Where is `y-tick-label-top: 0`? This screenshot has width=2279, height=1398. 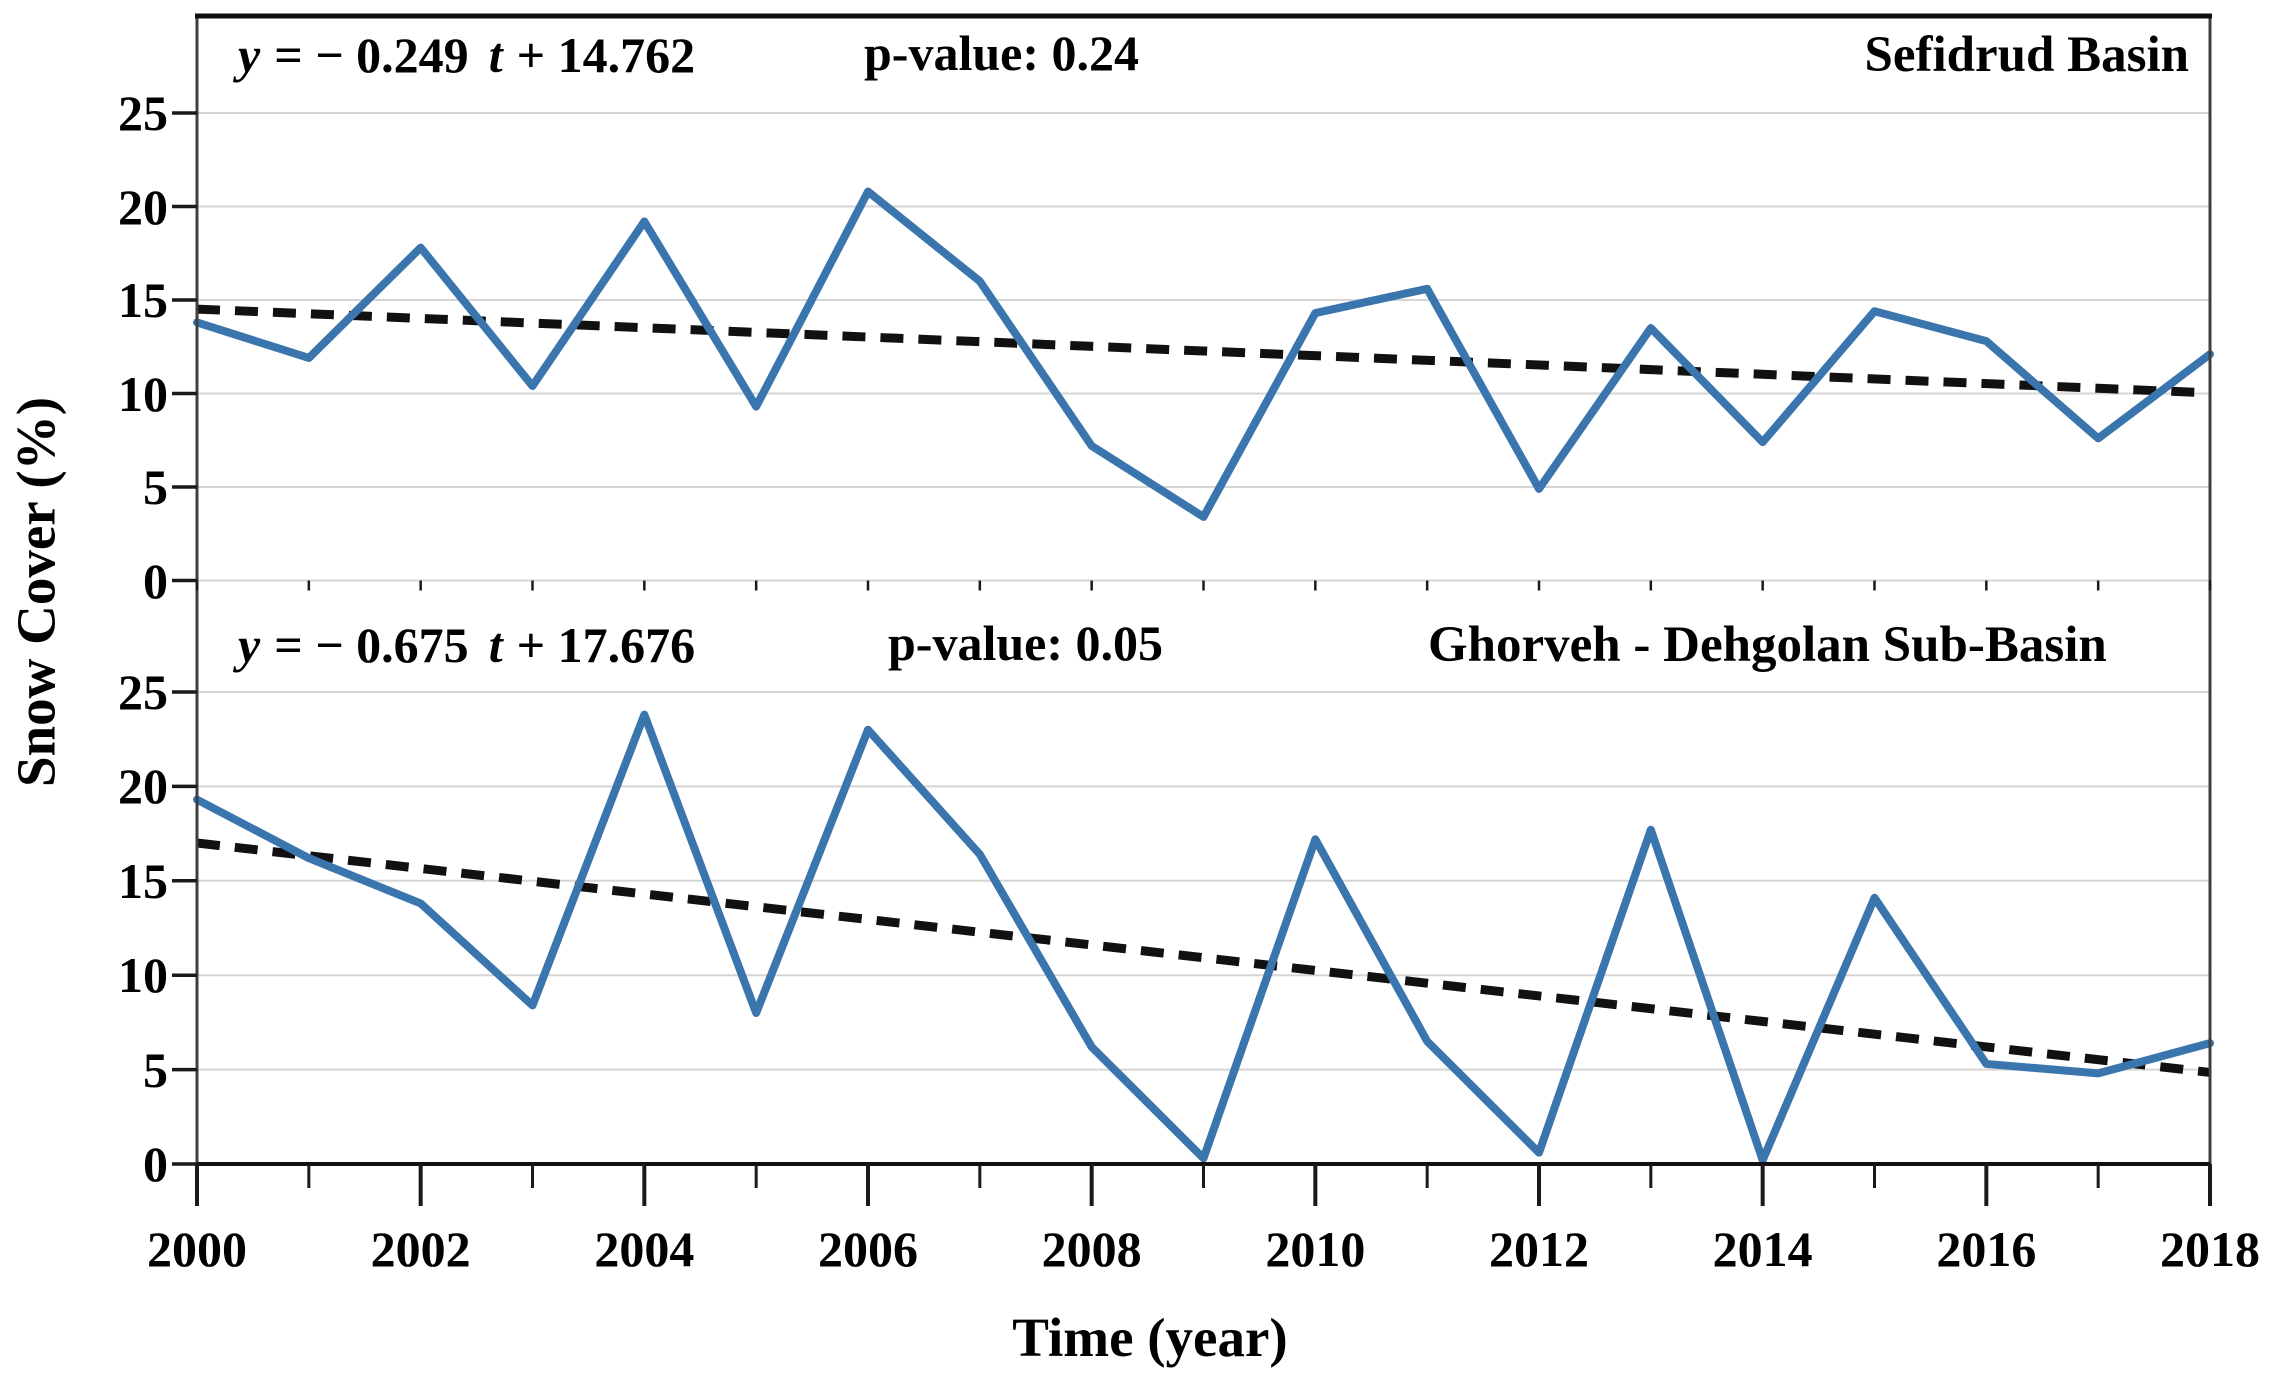
y-tick-label-top: 0 is located at coordinates (155, 580).